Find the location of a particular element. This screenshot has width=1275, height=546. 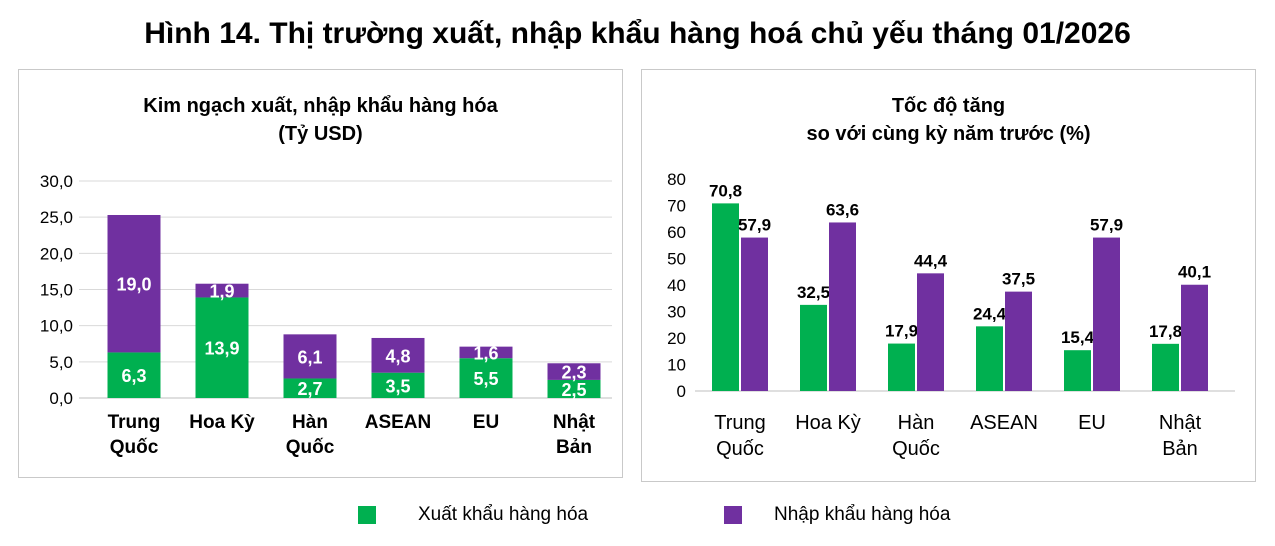

left-y-tick-label: 0,0 is located at coordinates (61, 398).